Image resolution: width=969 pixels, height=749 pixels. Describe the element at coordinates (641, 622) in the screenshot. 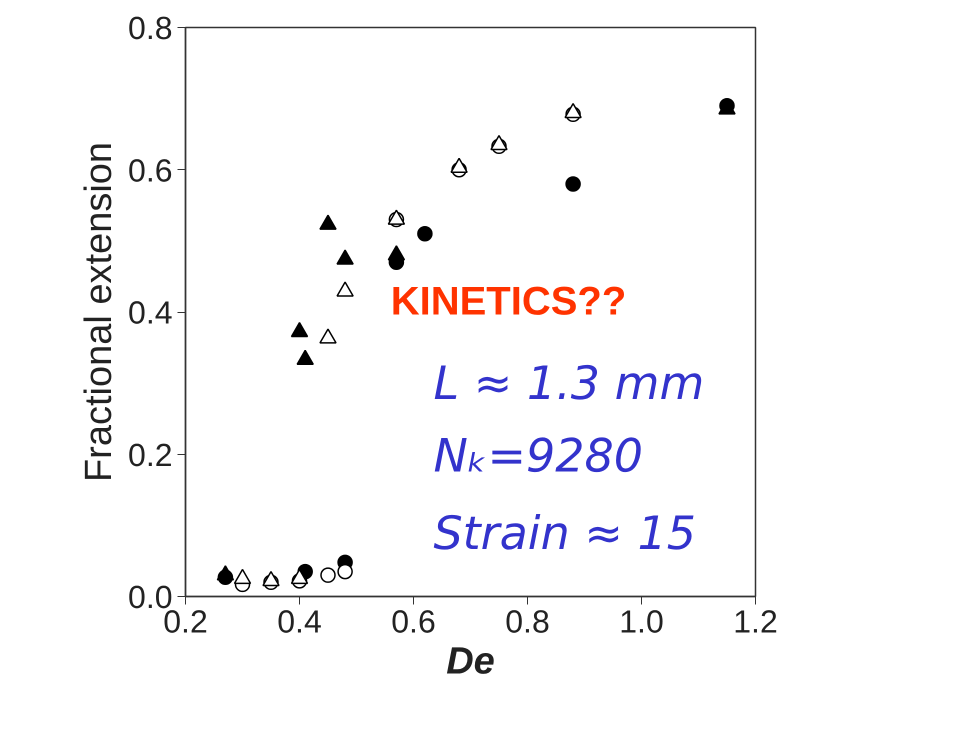

I see `x-tick-label: 1.0` at that location.